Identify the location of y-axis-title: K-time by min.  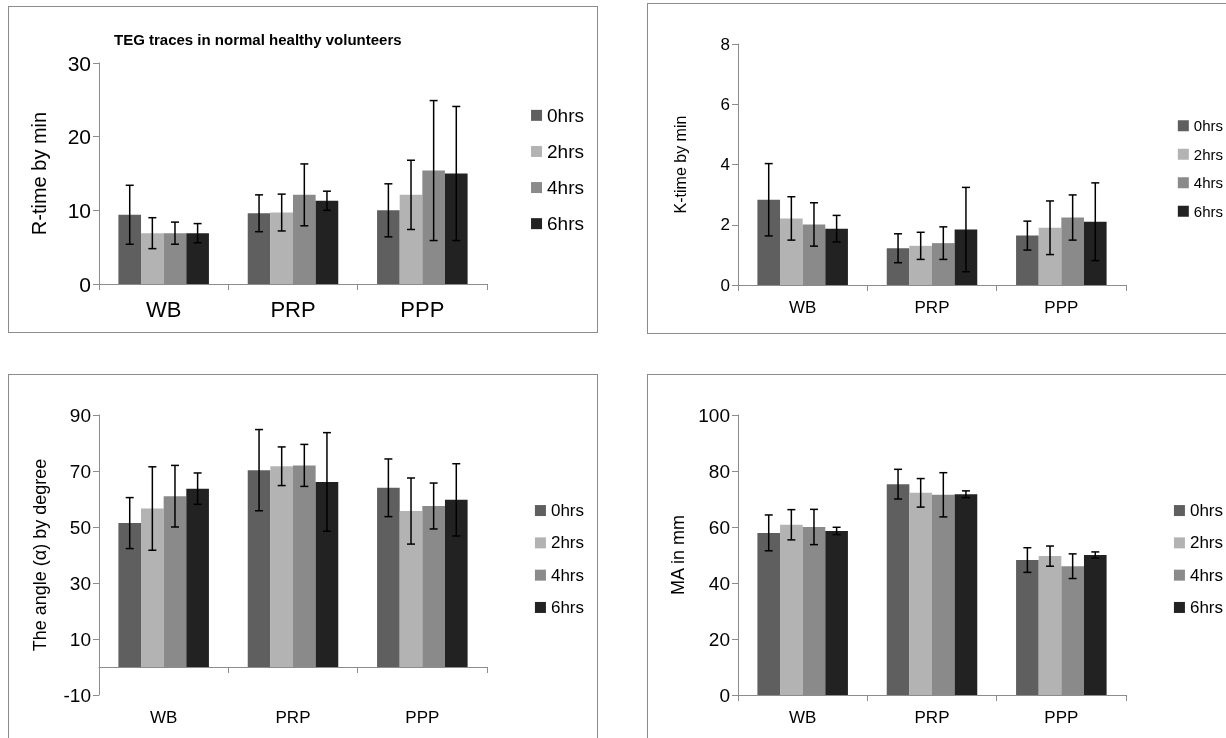
(680, 164).